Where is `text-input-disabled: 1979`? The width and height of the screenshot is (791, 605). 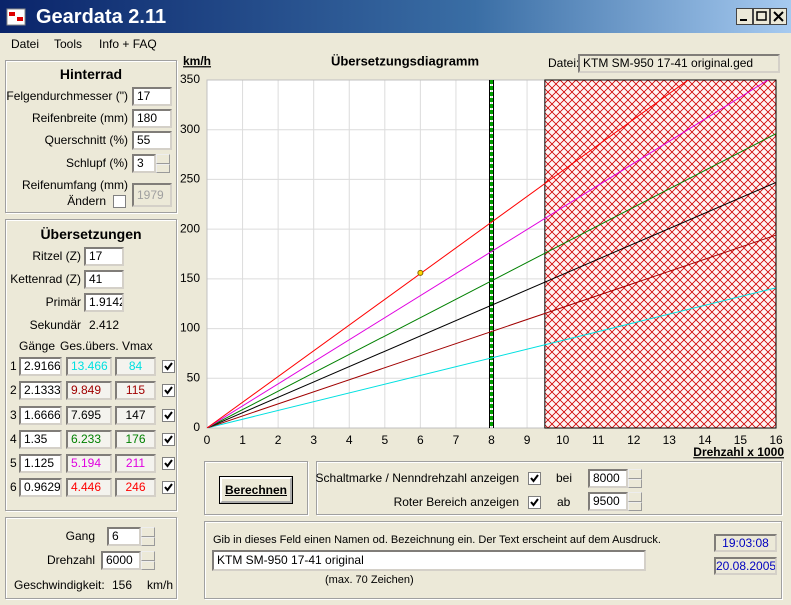 text-input-disabled: 1979 is located at coordinates (152, 195).